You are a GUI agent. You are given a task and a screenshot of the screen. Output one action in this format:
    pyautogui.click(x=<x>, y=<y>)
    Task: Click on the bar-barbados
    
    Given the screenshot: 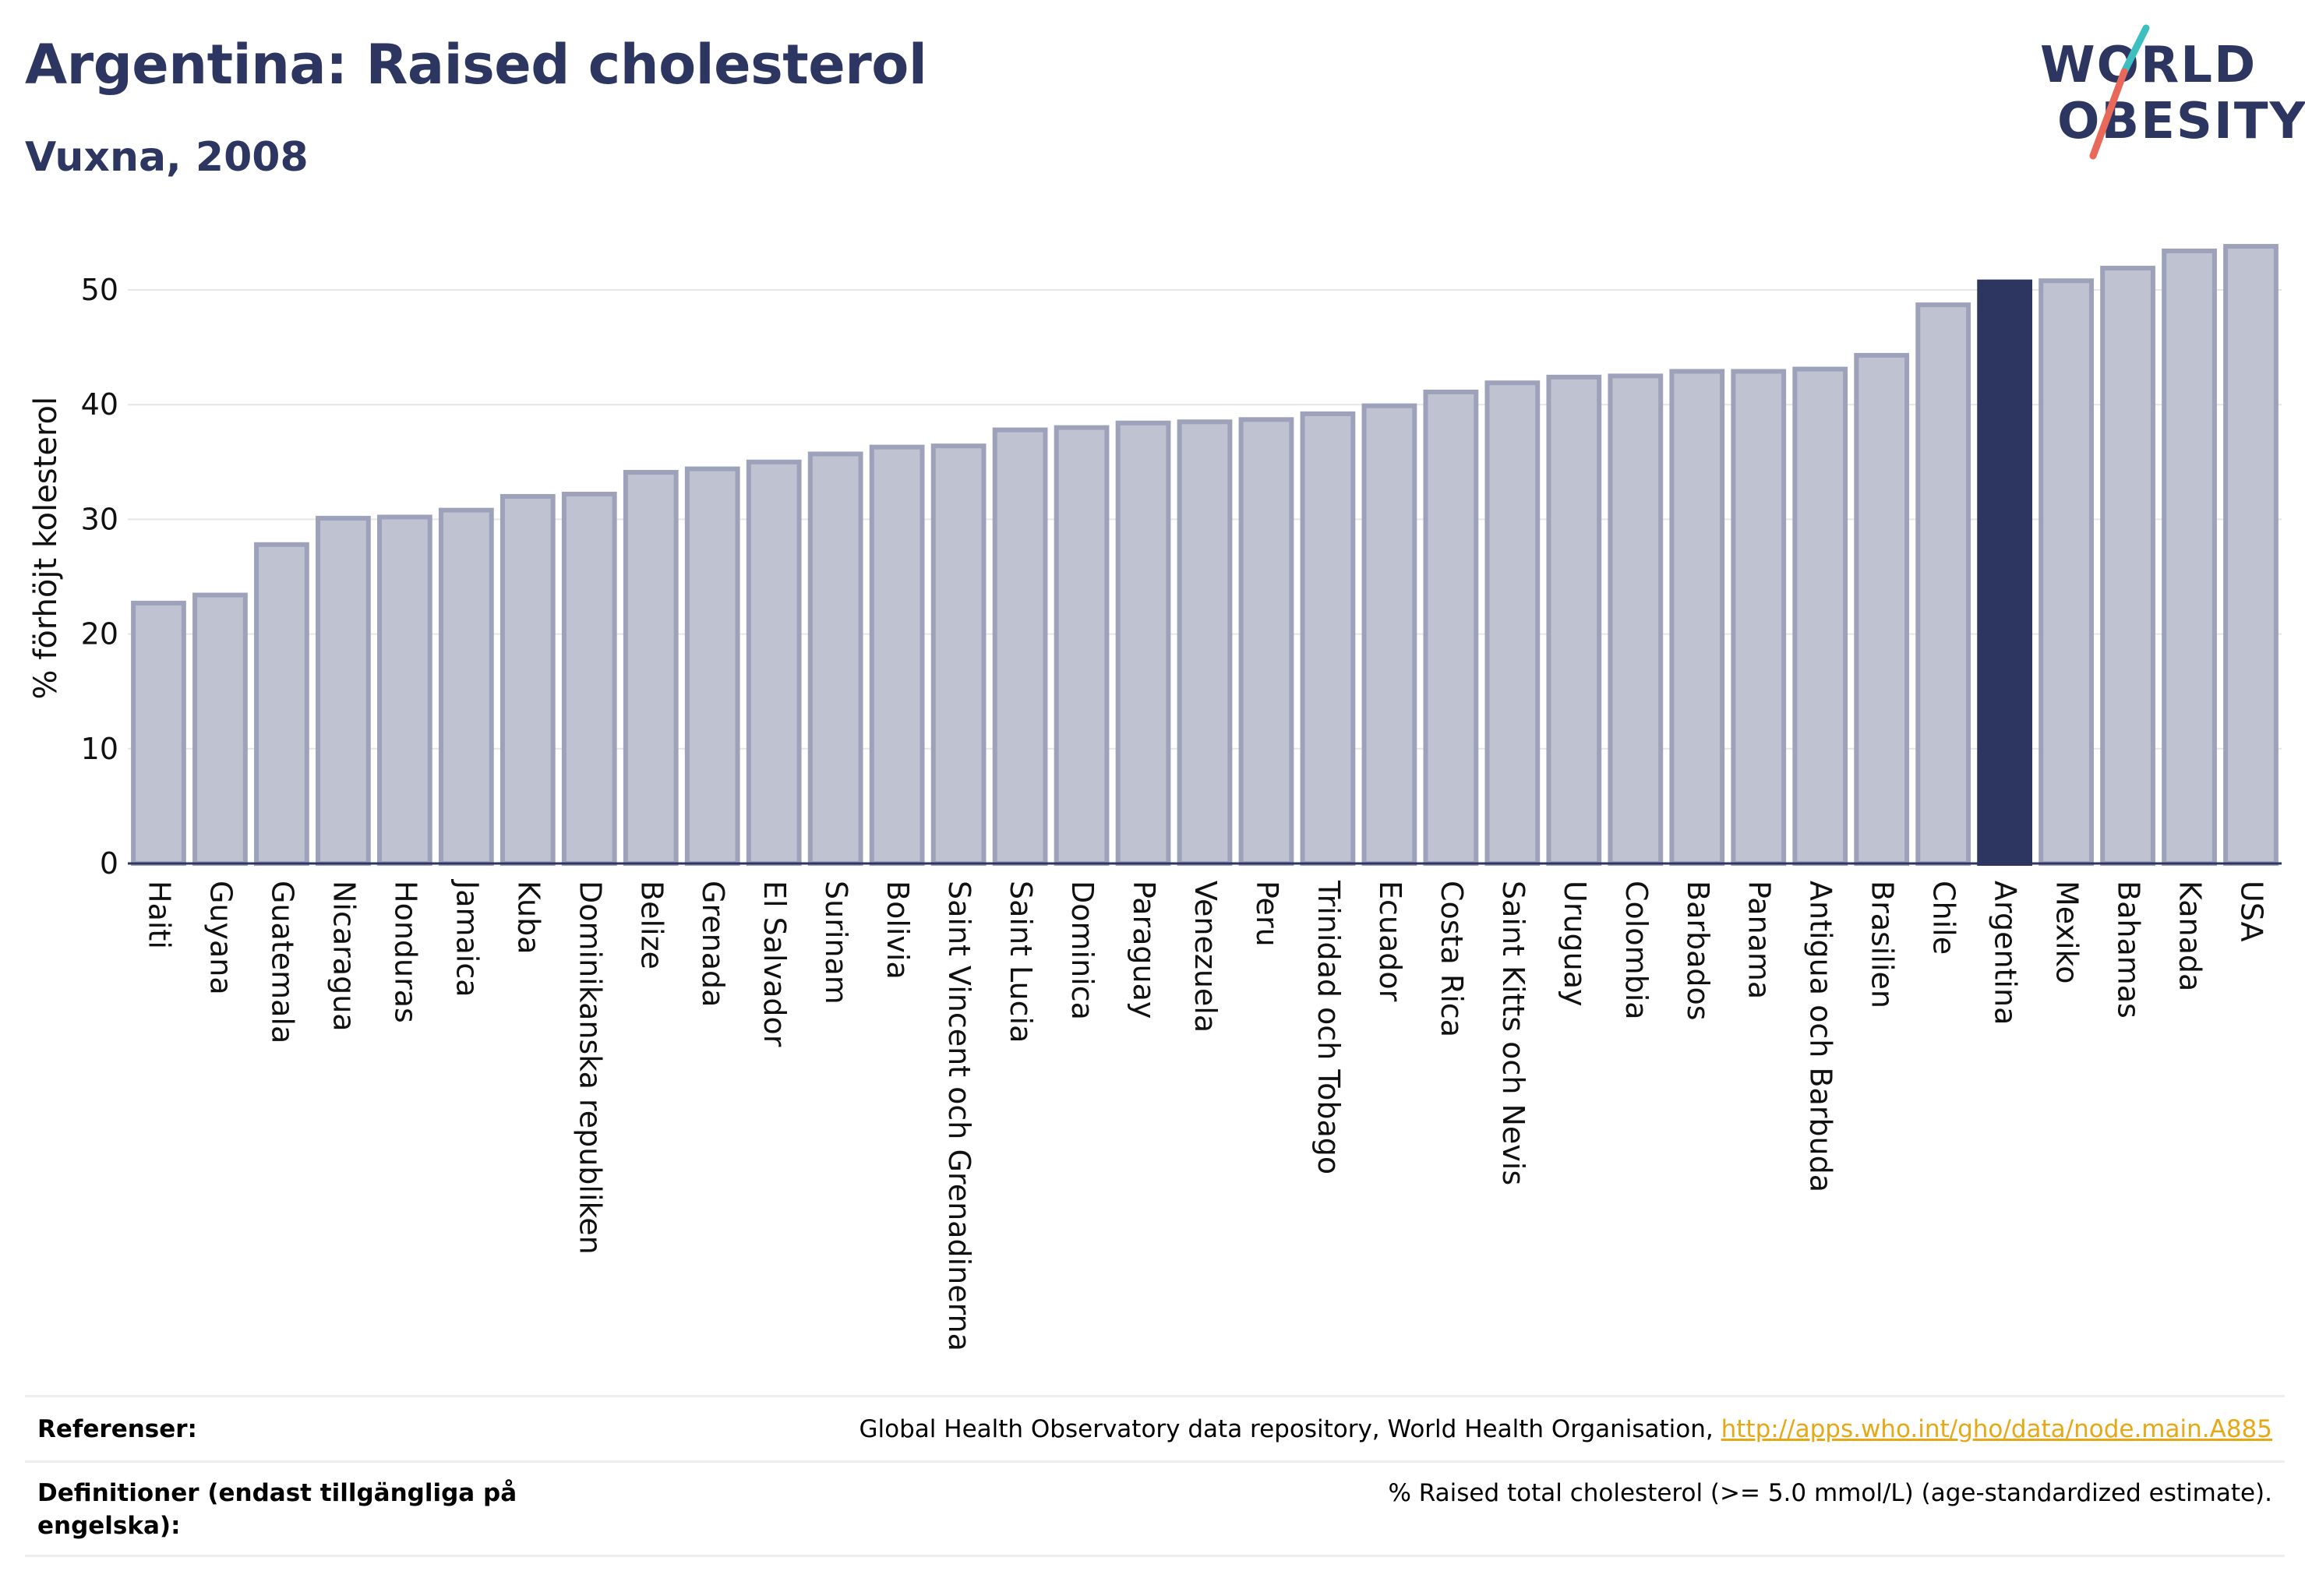 What is the action you would take?
    pyautogui.click(x=1697, y=617)
    